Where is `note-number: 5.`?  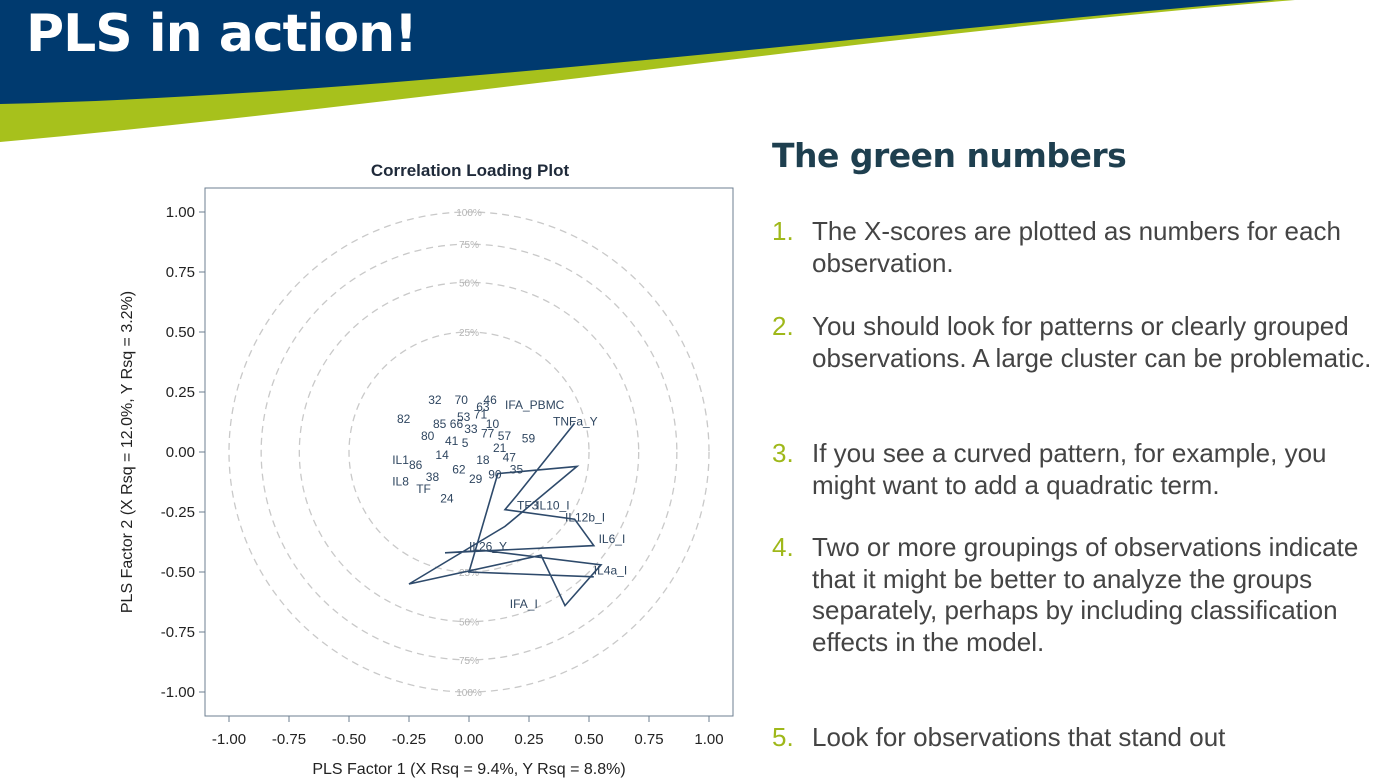
note-number: 5. is located at coordinates (783, 737).